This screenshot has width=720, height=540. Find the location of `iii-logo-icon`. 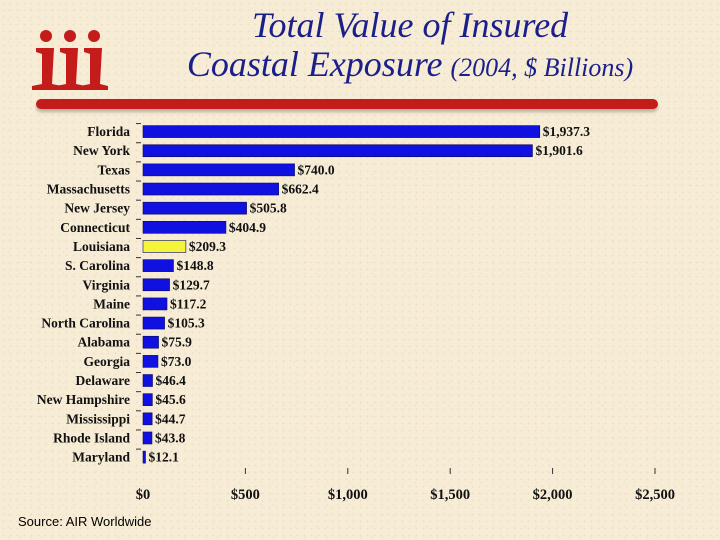

iii-logo-icon is located at coordinates (70, 59).